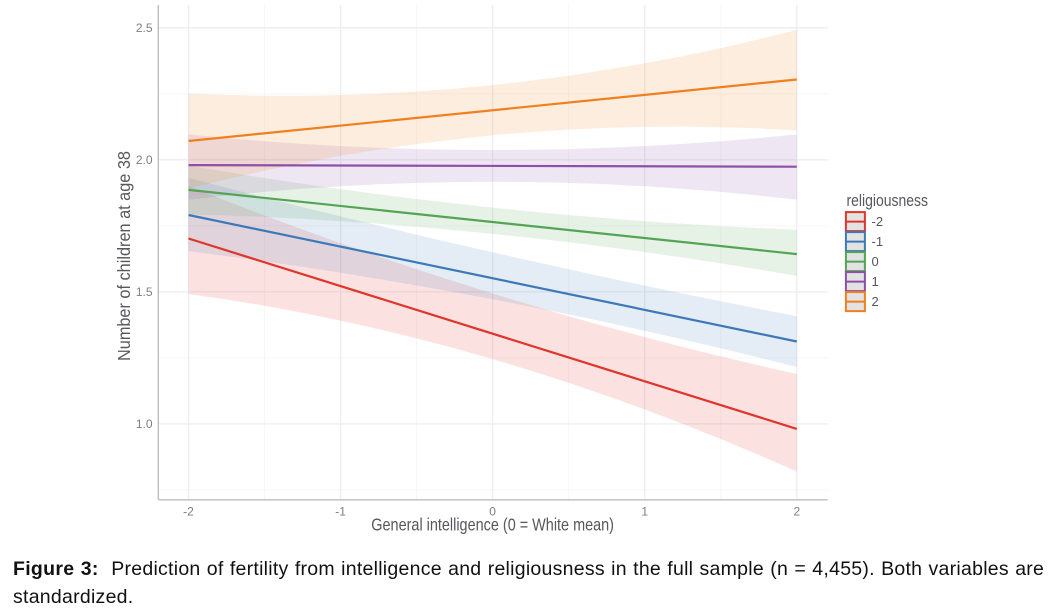  I want to click on svg-text: 2.5, so click(144, 28).